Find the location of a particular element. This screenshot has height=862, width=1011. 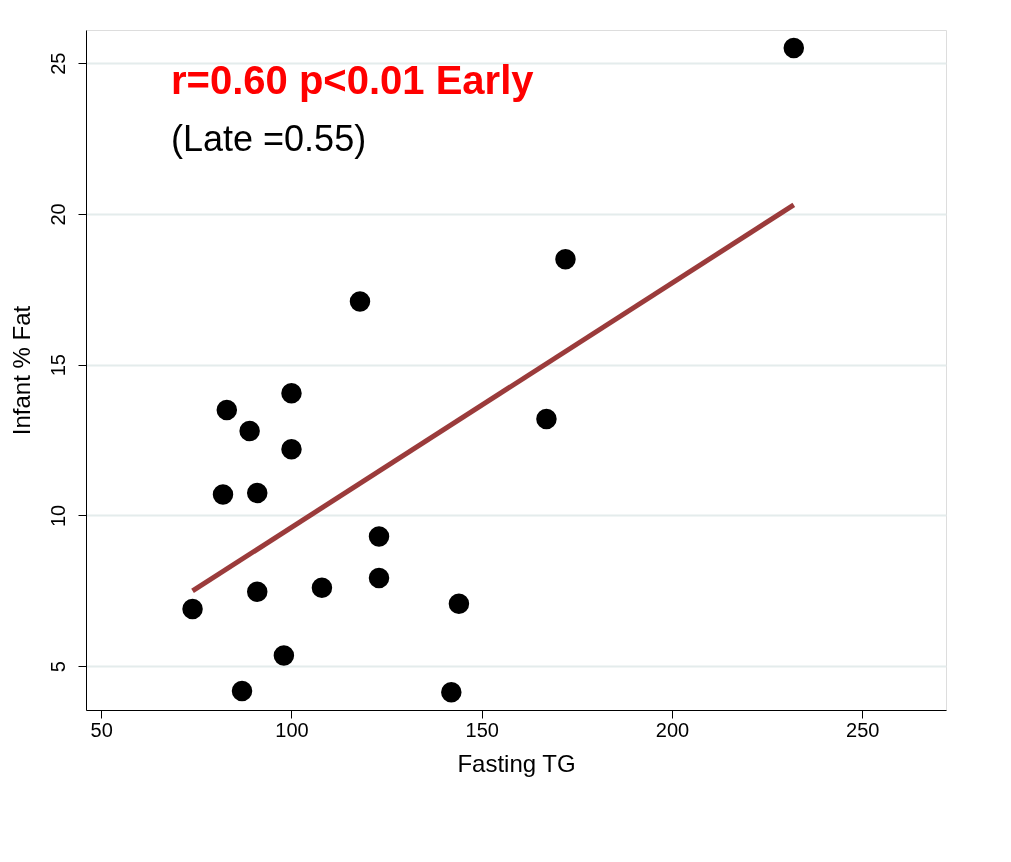

x-axis-title: Fasting TG is located at coordinates (516, 763).